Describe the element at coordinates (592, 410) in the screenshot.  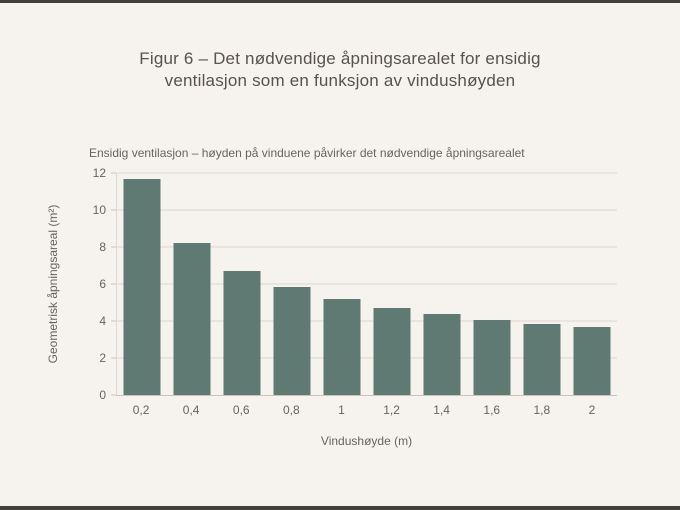
I see `x-tick-label-2: 2` at that location.